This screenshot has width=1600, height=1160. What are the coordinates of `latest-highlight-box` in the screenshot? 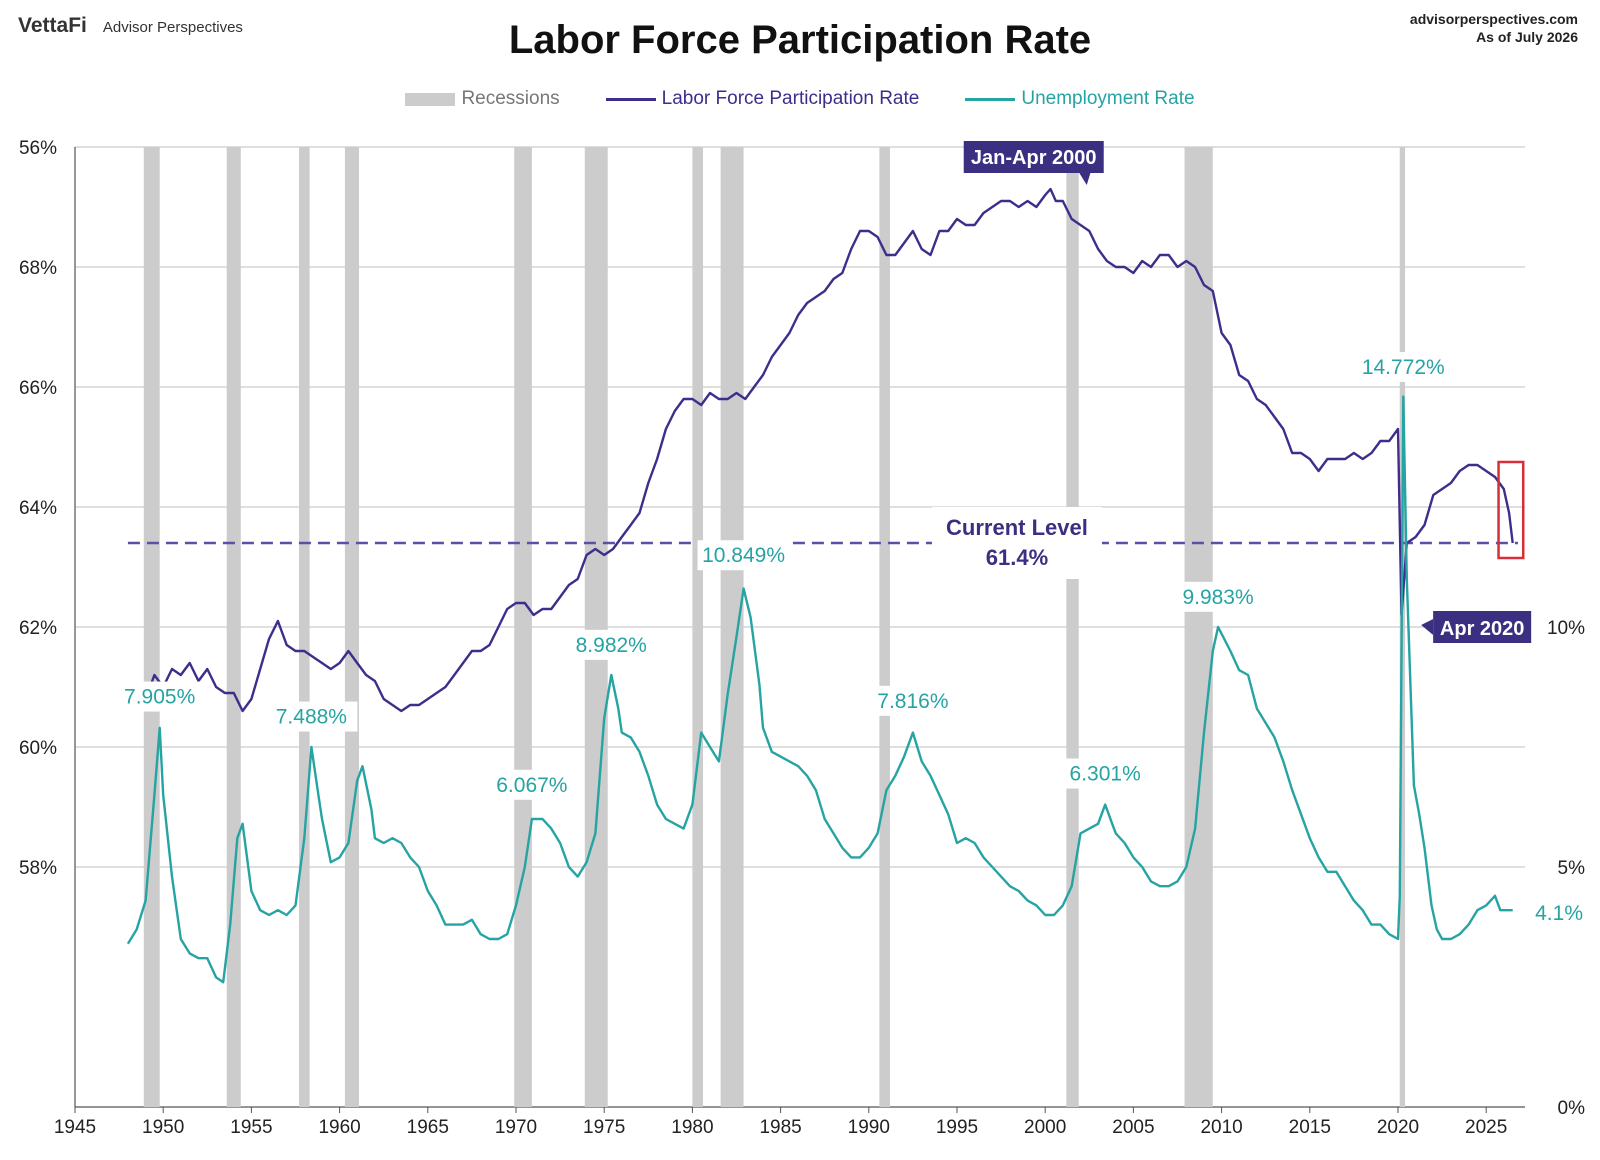 It's located at (1511, 510).